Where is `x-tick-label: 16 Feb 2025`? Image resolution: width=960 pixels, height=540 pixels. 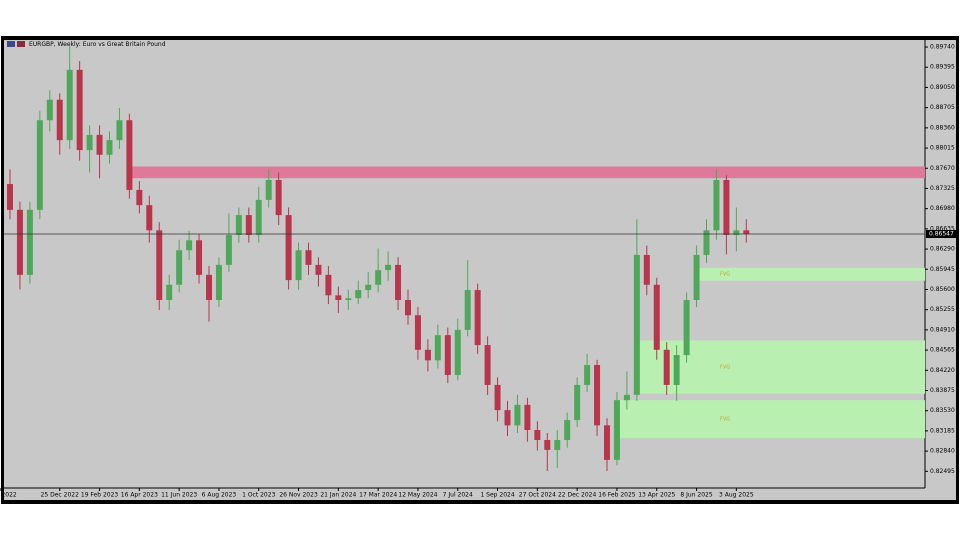 x-tick-label: 16 Feb 2025 is located at coordinates (617, 495).